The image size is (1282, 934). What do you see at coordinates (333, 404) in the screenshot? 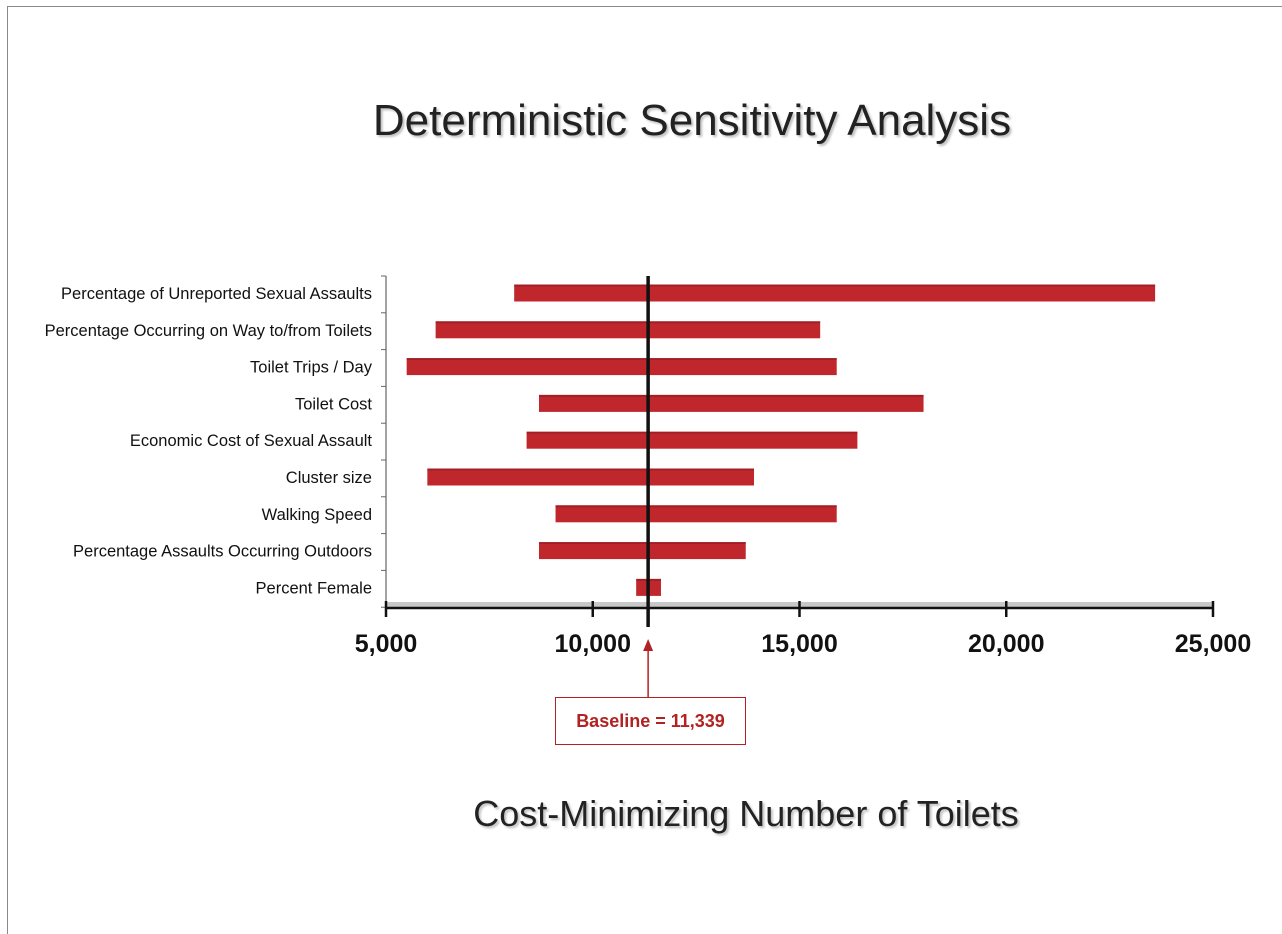
I see `category-label: Toilet Cost` at bounding box center [333, 404].